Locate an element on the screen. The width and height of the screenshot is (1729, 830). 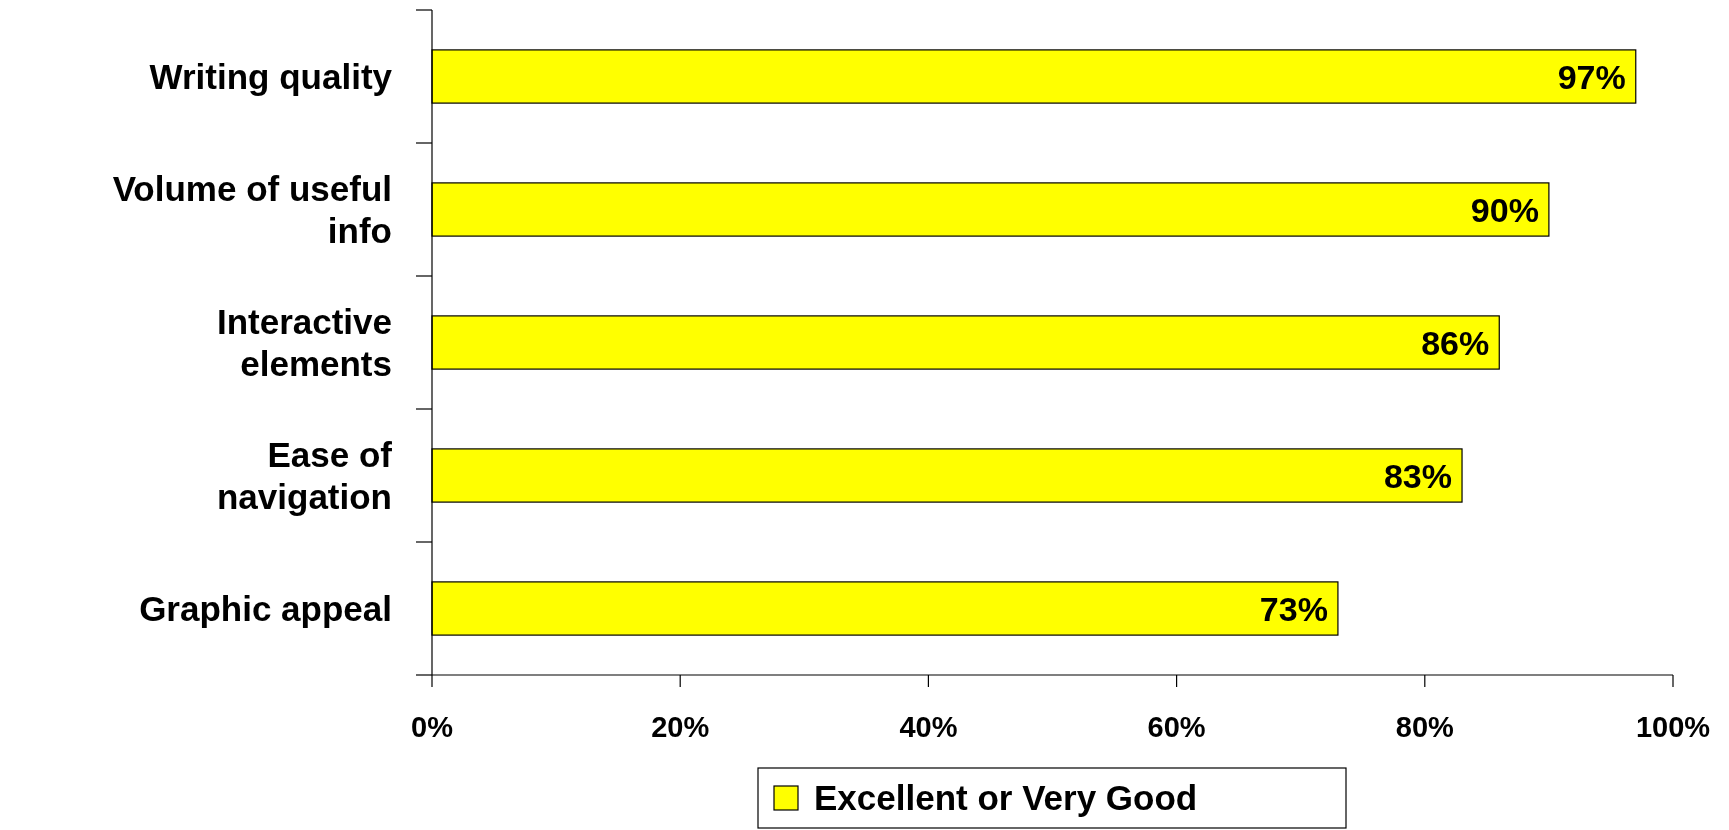
x-tick-label: 40% is located at coordinates (928, 727).